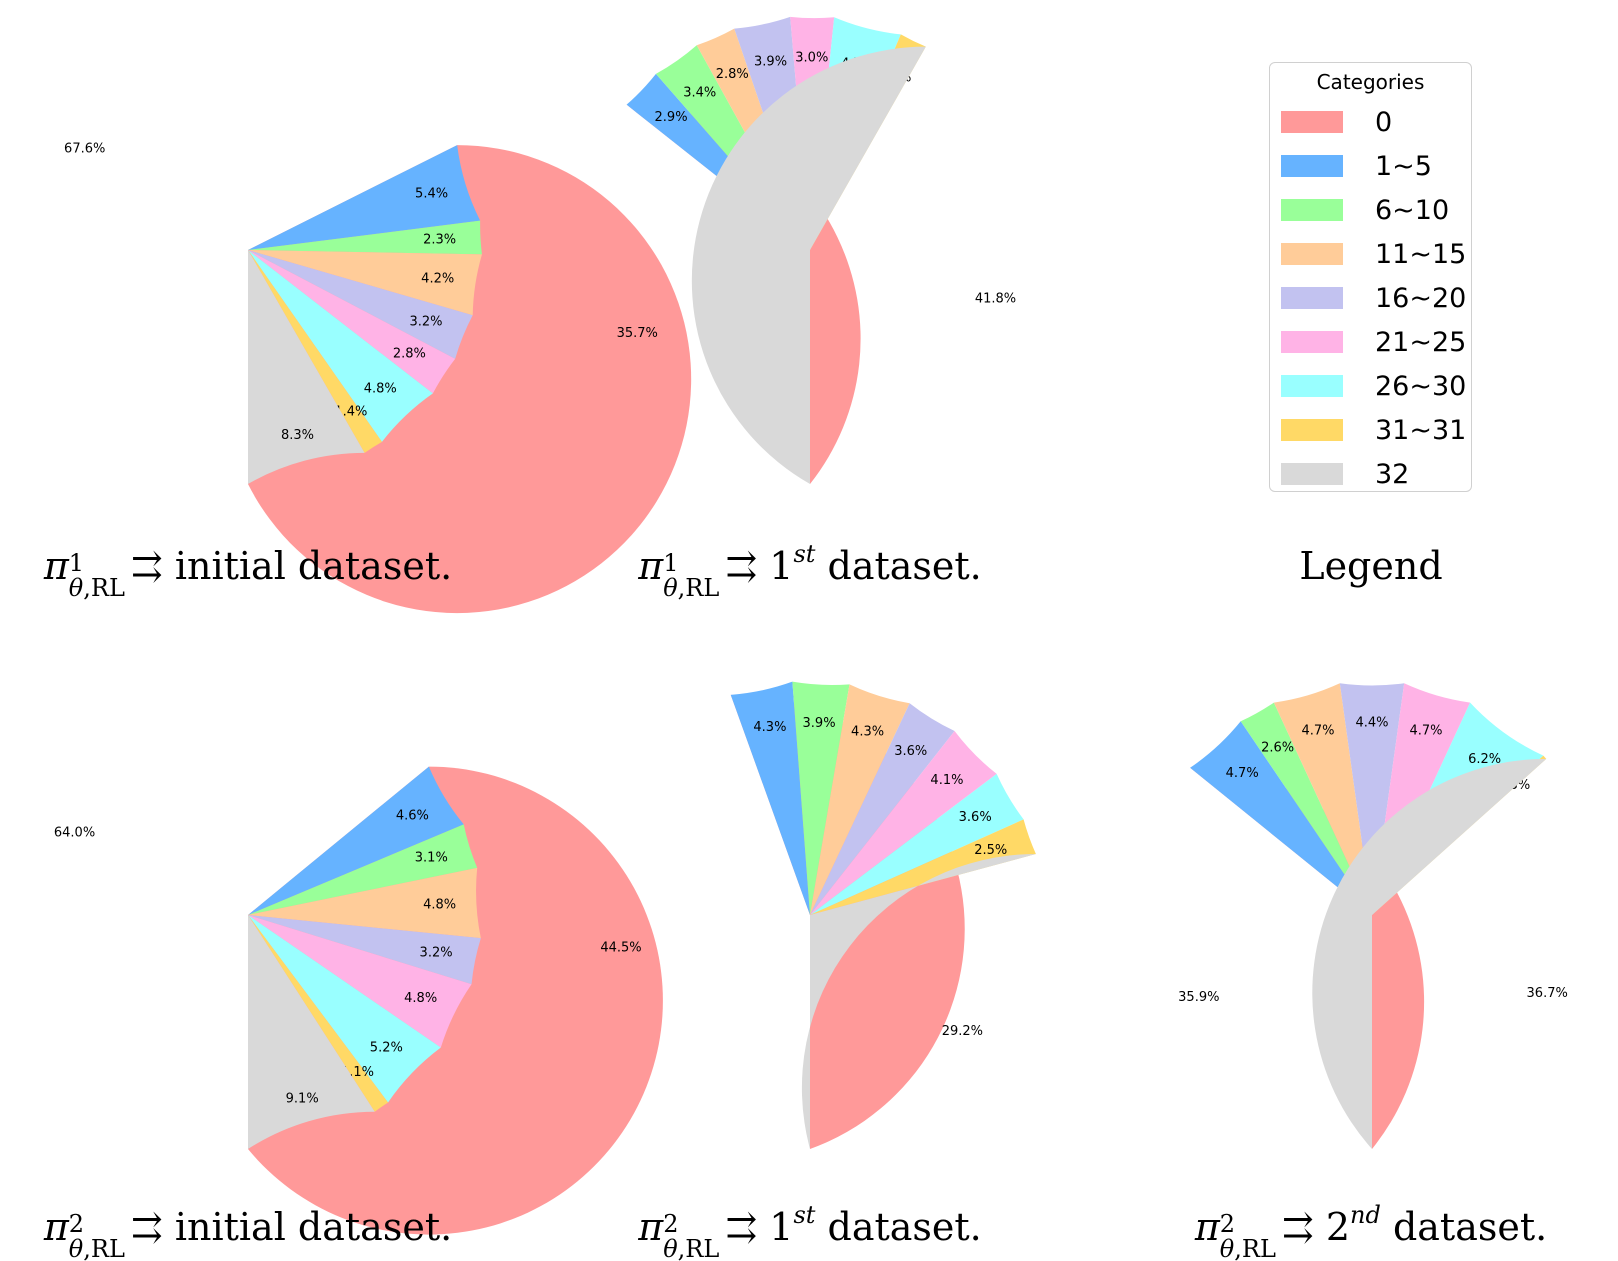 The height and width of the screenshot is (1261, 1618). I want to click on pie-slice-label: 4.2%, so click(437, 278).